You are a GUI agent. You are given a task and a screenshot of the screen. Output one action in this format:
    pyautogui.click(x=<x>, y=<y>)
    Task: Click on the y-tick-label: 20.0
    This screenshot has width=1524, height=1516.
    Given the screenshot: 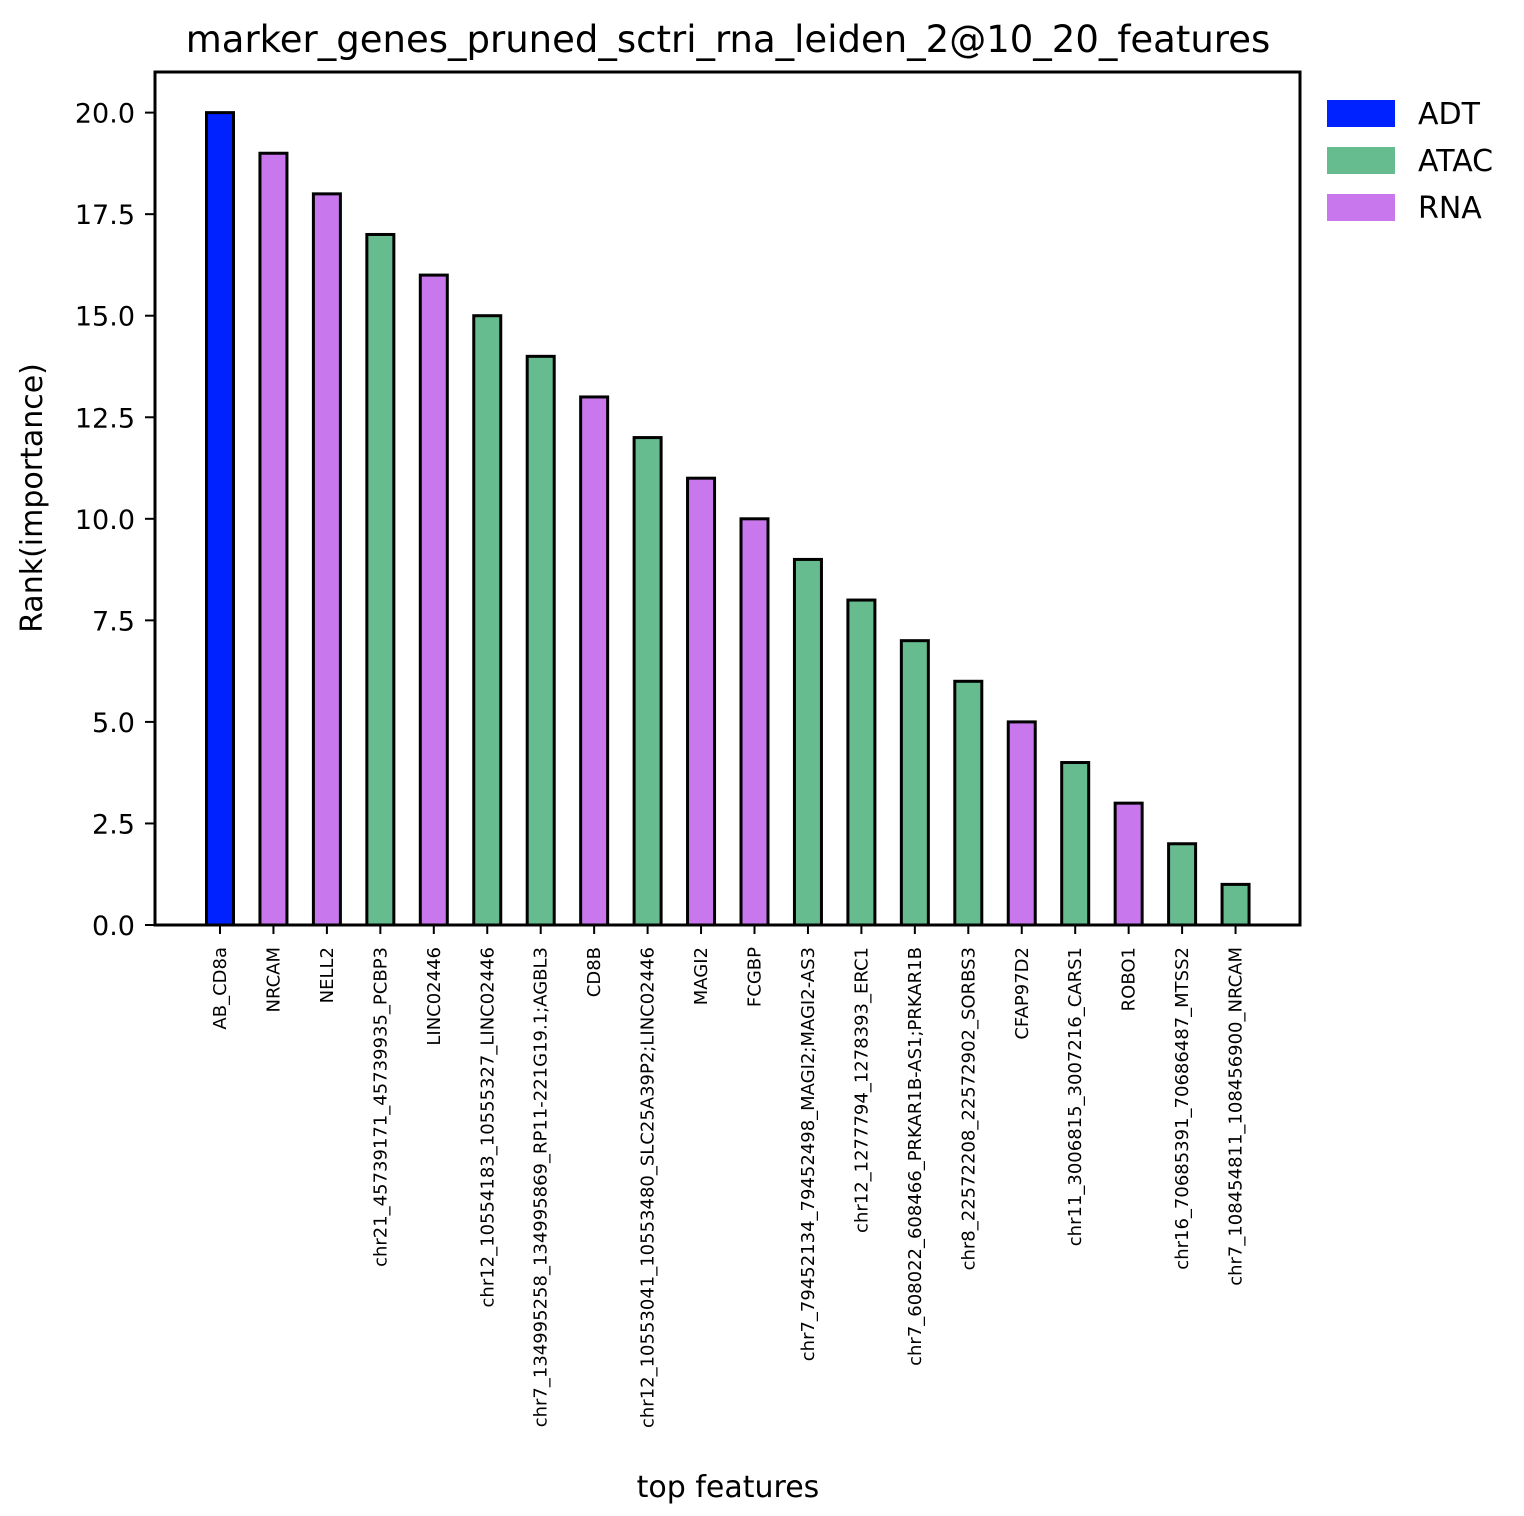 What is the action you would take?
    pyautogui.click(x=105, y=114)
    